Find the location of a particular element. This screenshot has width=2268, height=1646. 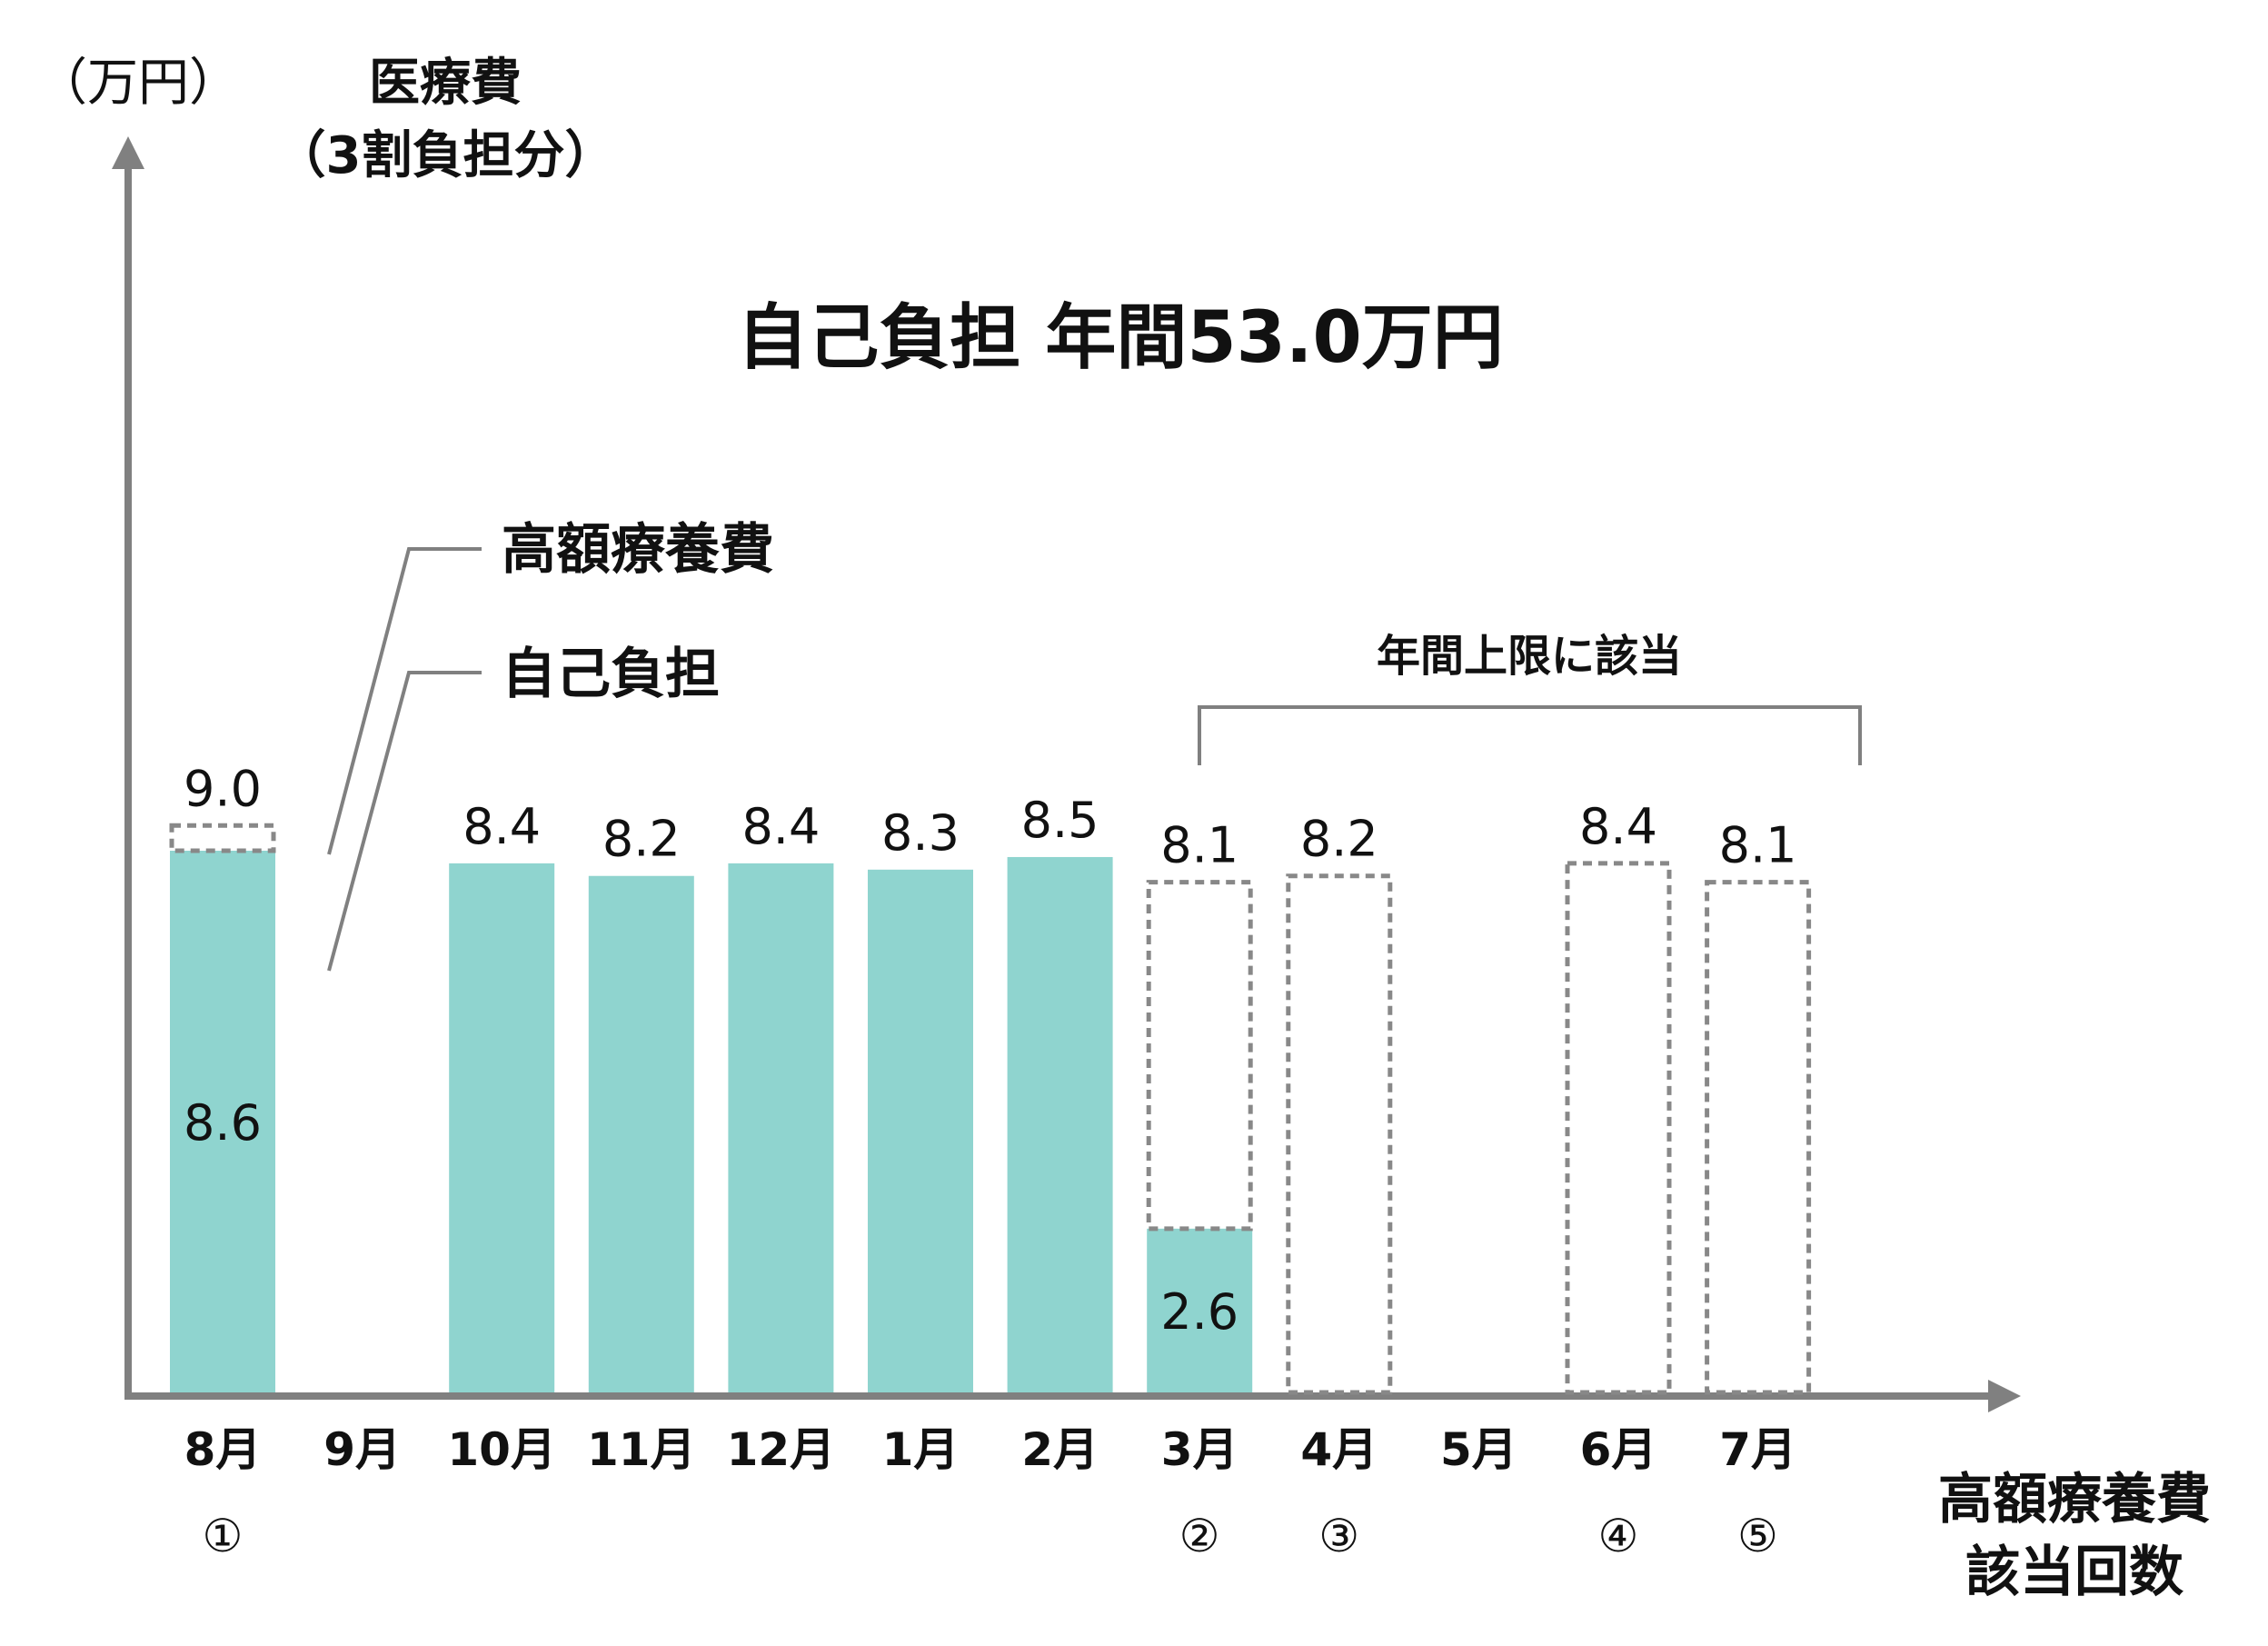

y-axis-label-line1: 医療費 is located at coordinates (445, 83).